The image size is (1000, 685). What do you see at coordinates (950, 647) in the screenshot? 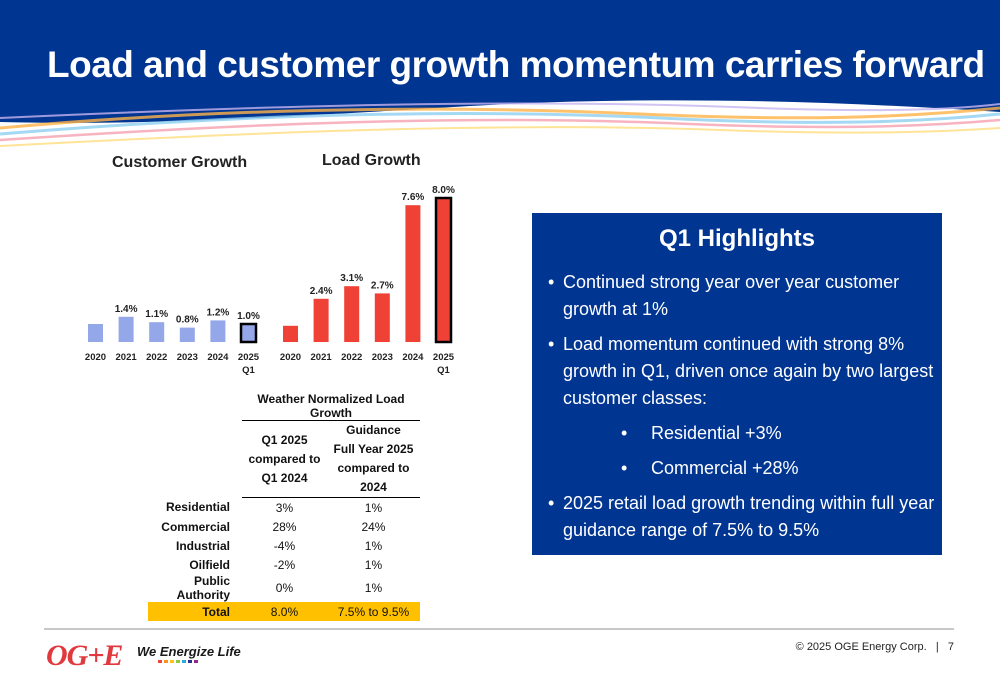
I see `page-number: 7` at bounding box center [950, 647].